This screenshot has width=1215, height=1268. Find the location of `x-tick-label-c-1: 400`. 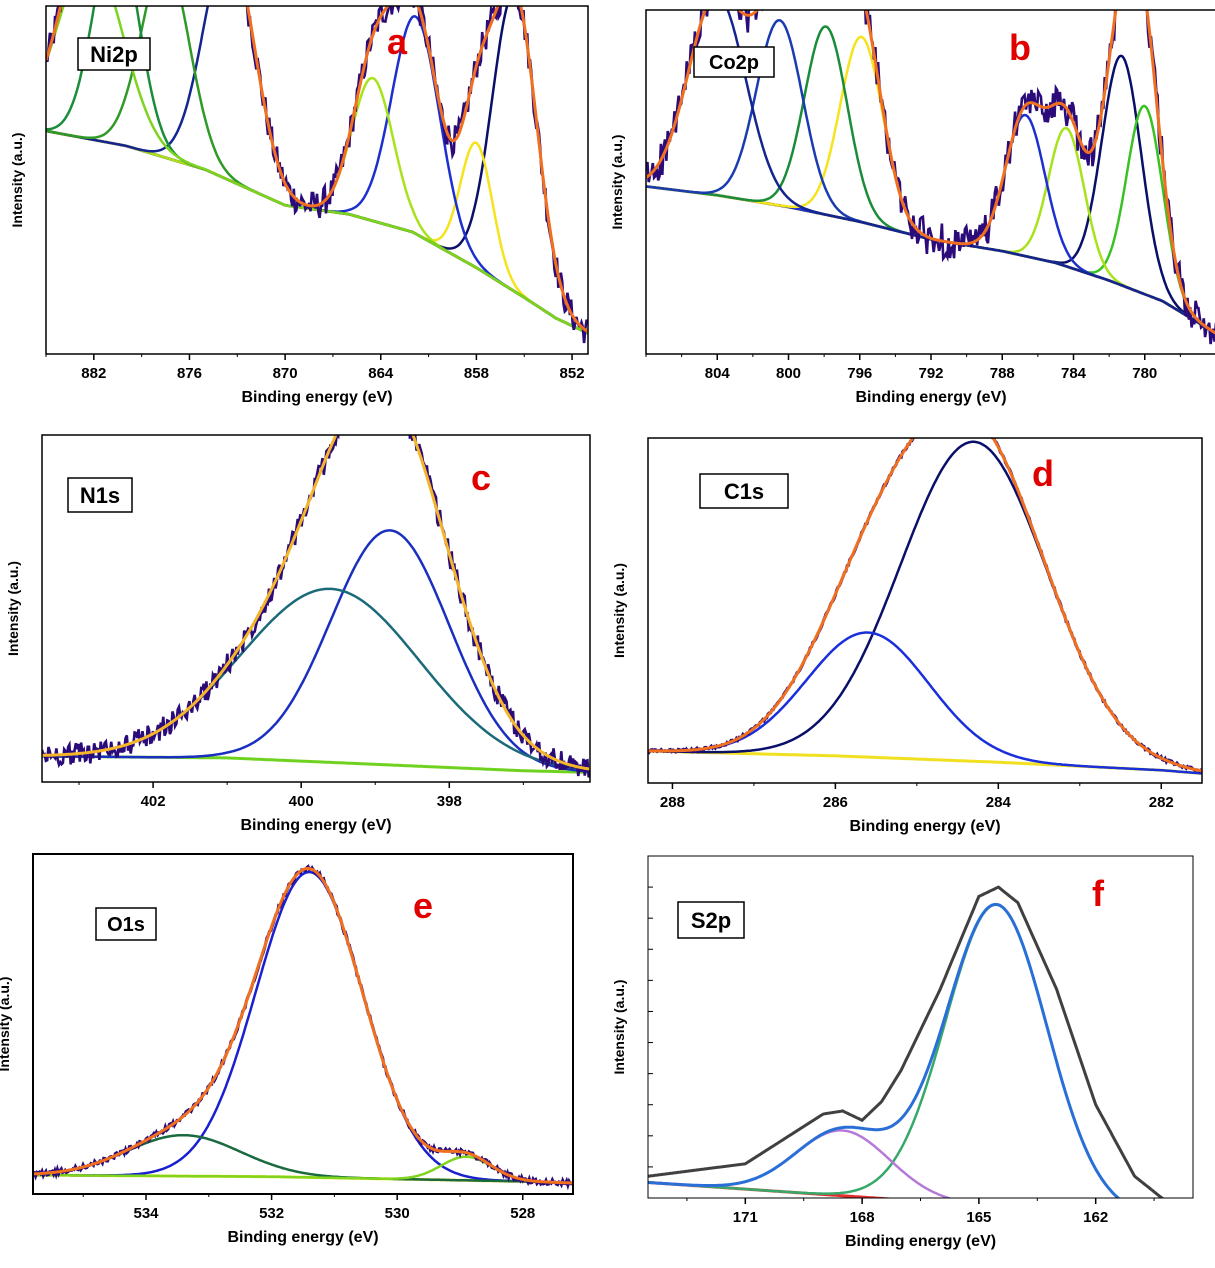

x-tick-label-c-1: 400 is located at coordinates (301, 801).